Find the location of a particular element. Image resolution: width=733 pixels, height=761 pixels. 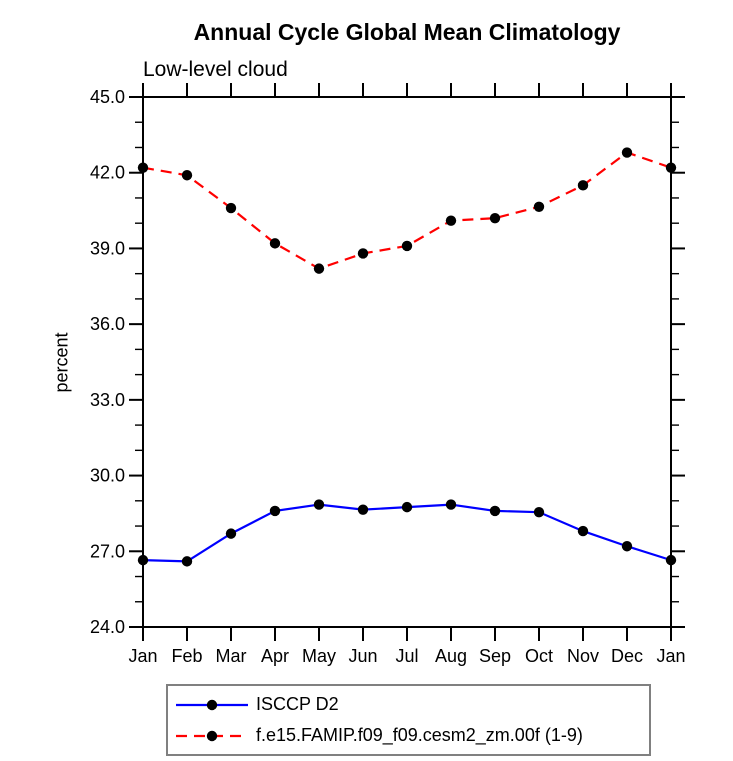

x-tick-label: Oct is located at coordinates (539, 656).